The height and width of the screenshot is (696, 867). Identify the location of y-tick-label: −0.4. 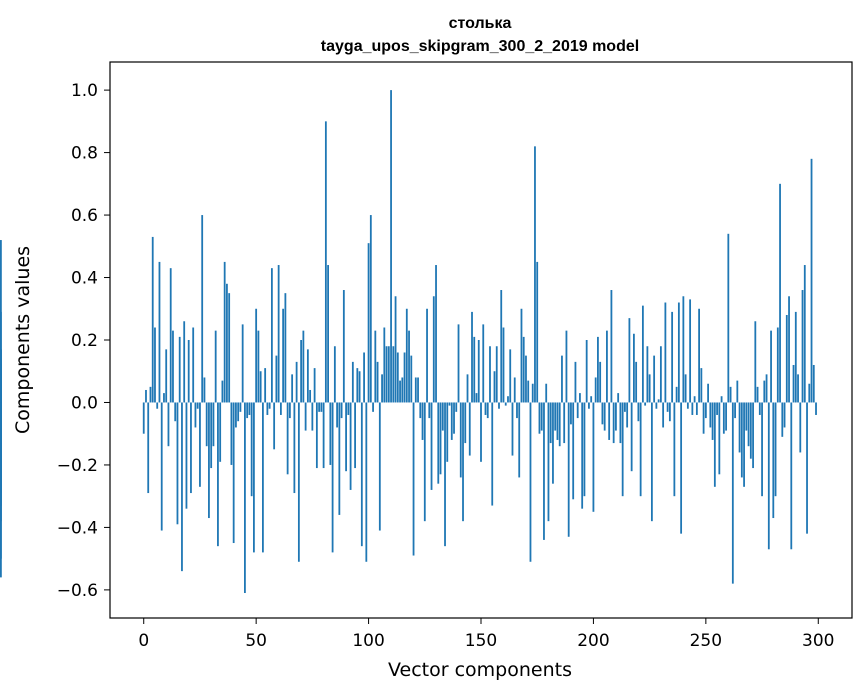
(77, 528).